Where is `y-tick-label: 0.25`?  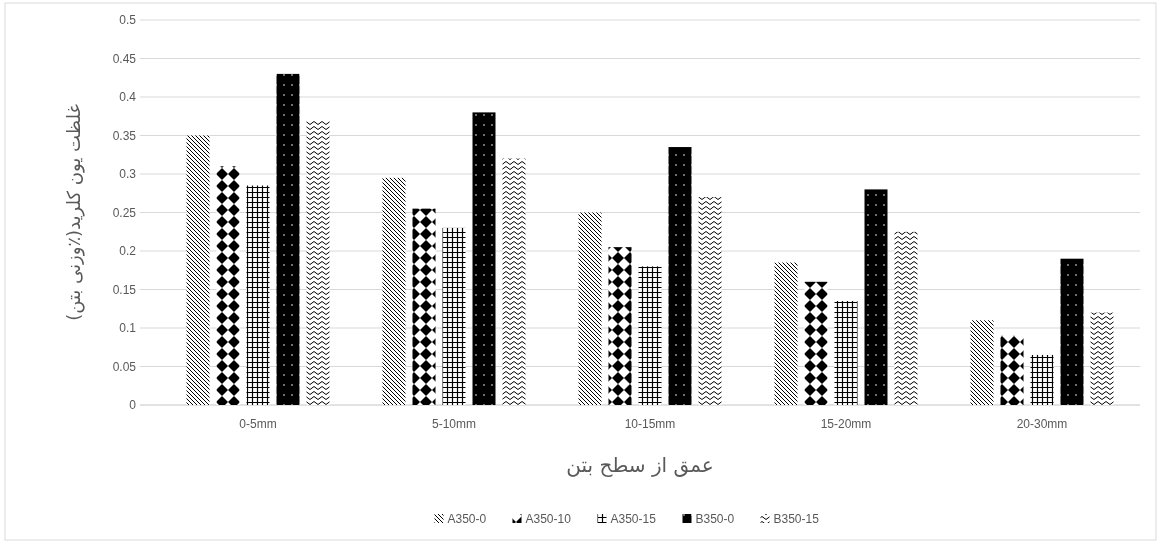 y-tick-label: 0.25 is located at coordinates (124, 212).